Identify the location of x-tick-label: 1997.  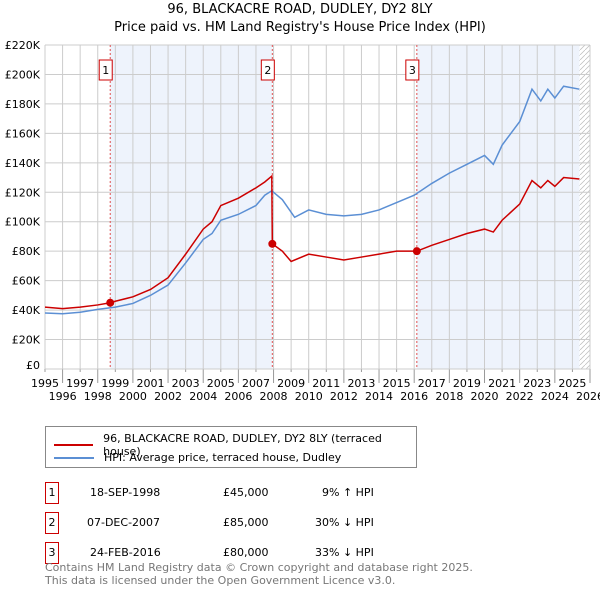
(80, 383).